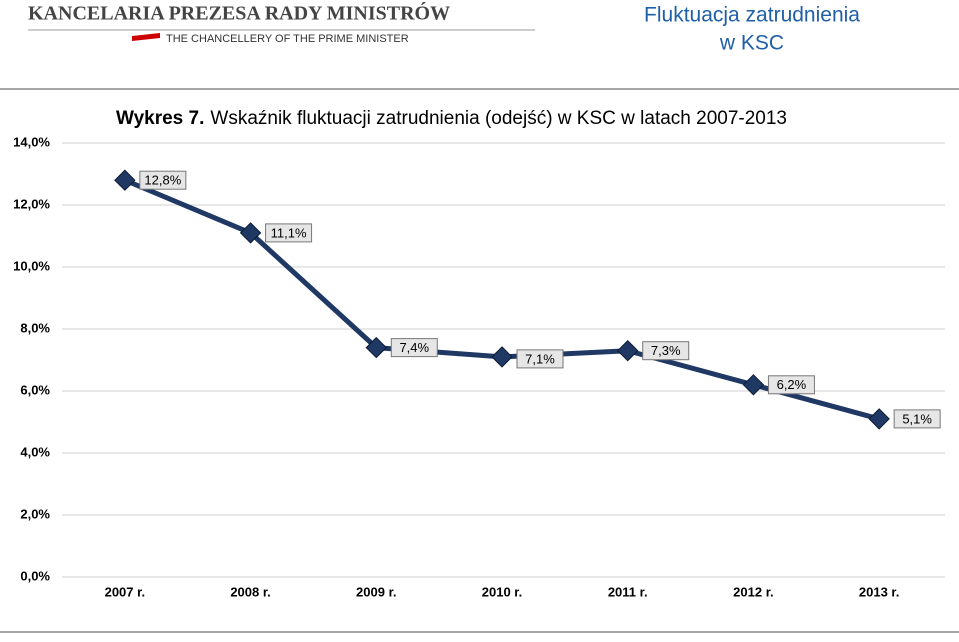  Describe the element at coordinates (31, 203) in the screenshot. I see `y-tick-label: 12,0%` at that location.